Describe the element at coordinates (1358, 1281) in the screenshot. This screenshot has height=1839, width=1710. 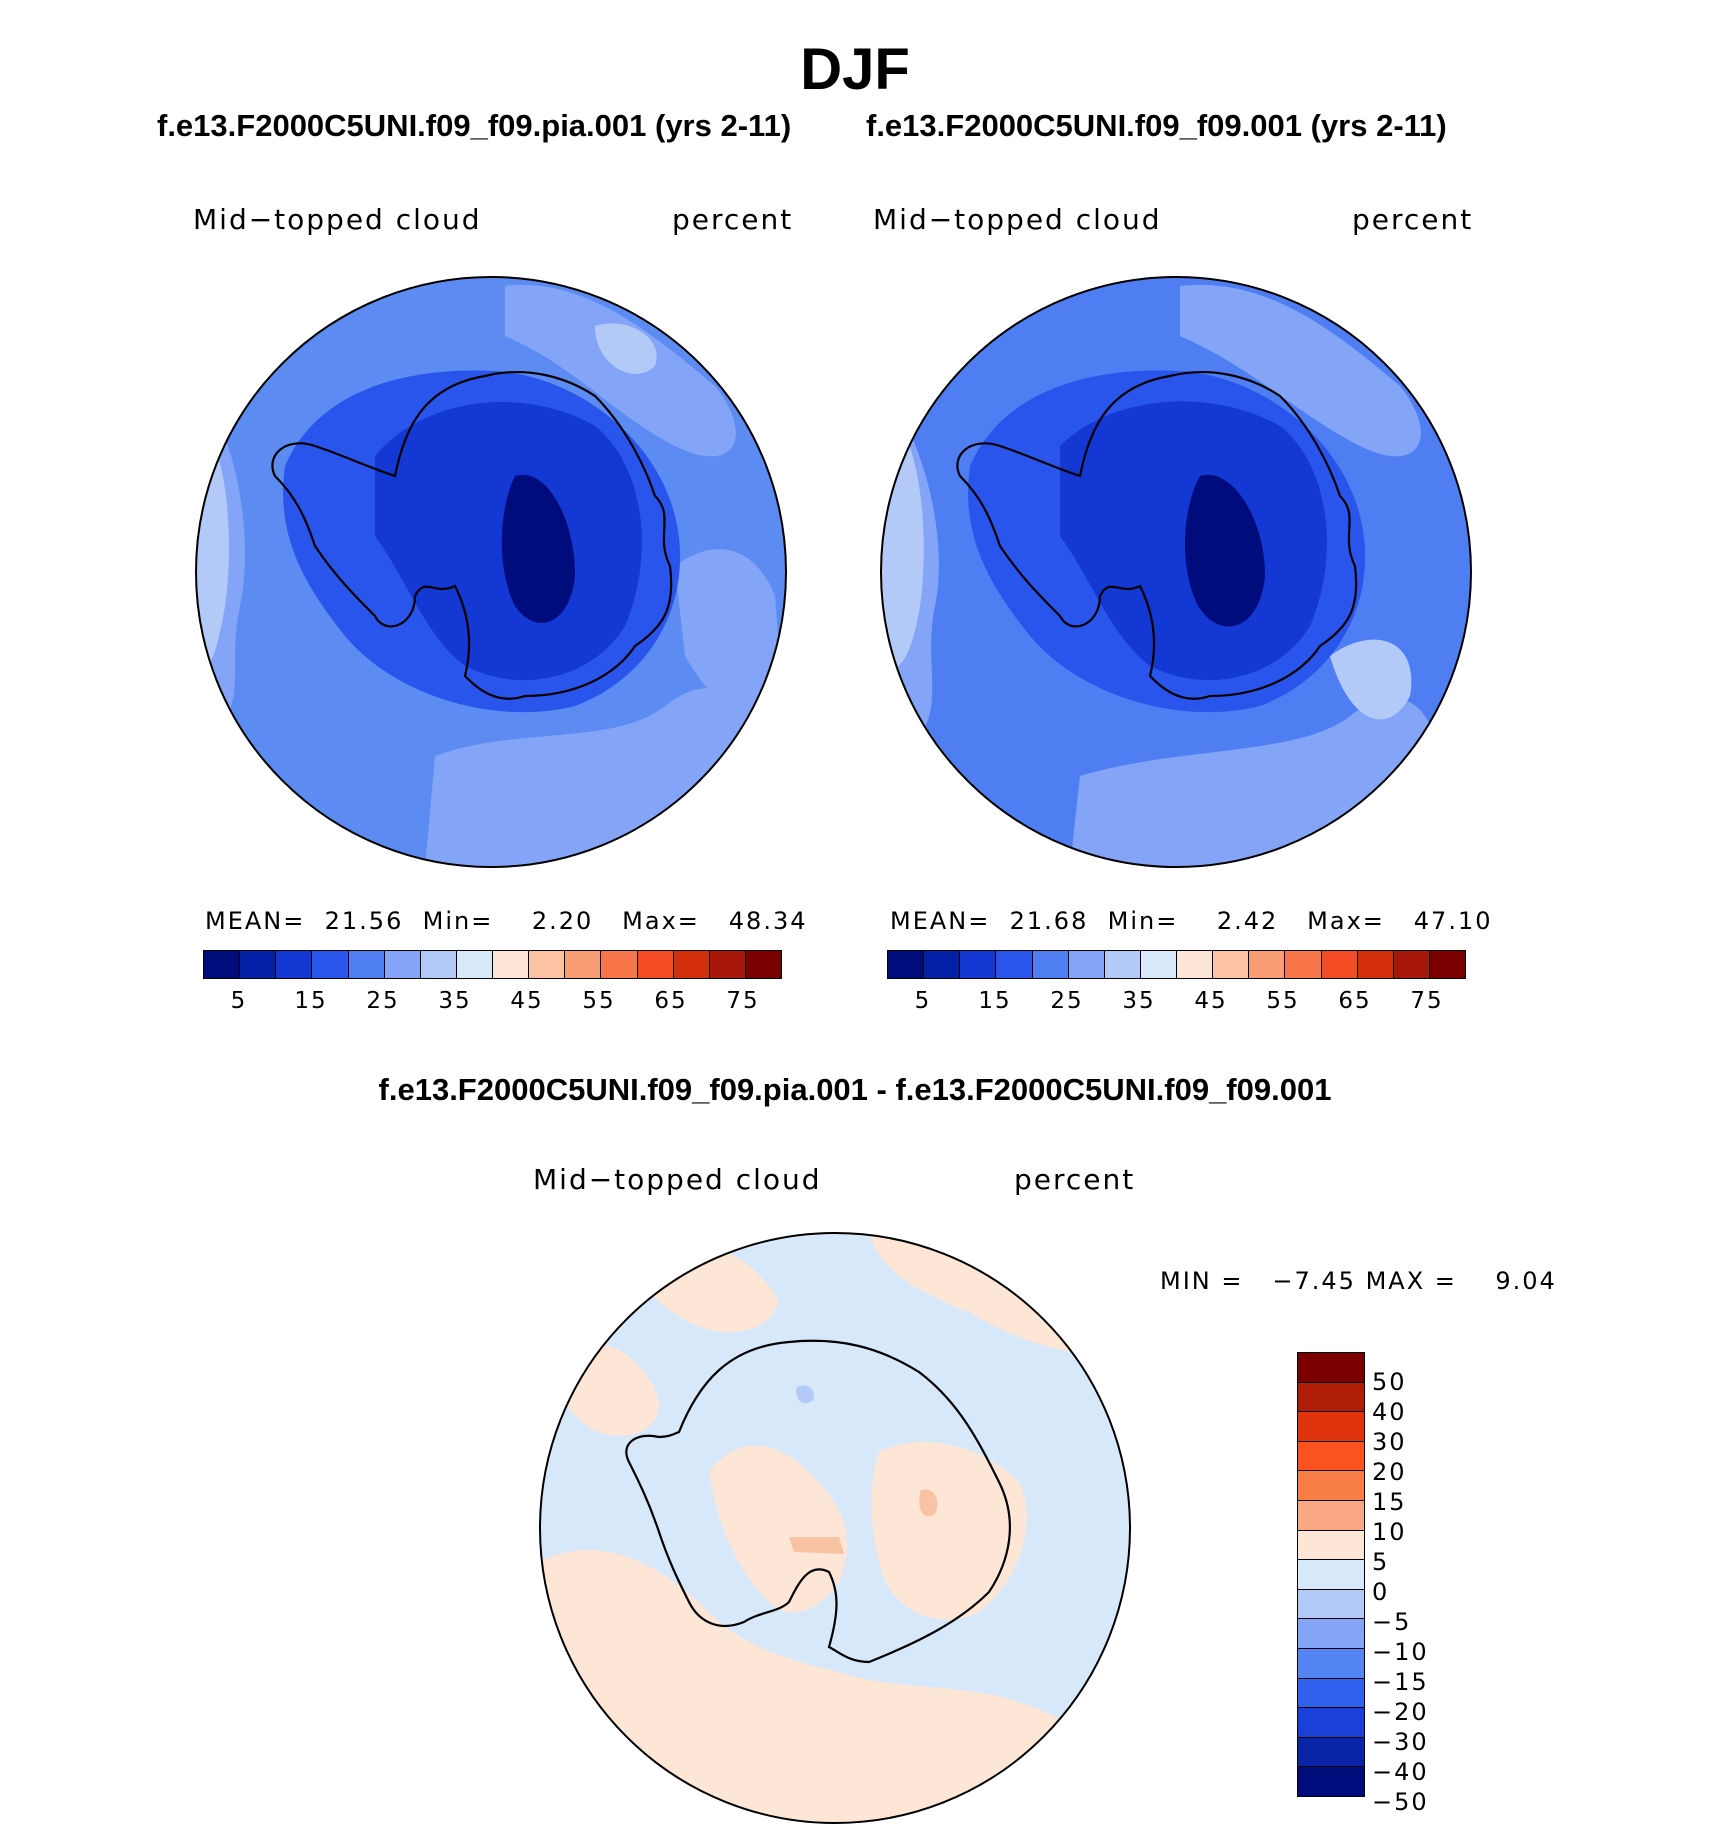
I see `difference-min-max: MIN = −7.45 MAX = 9.04` at that location.